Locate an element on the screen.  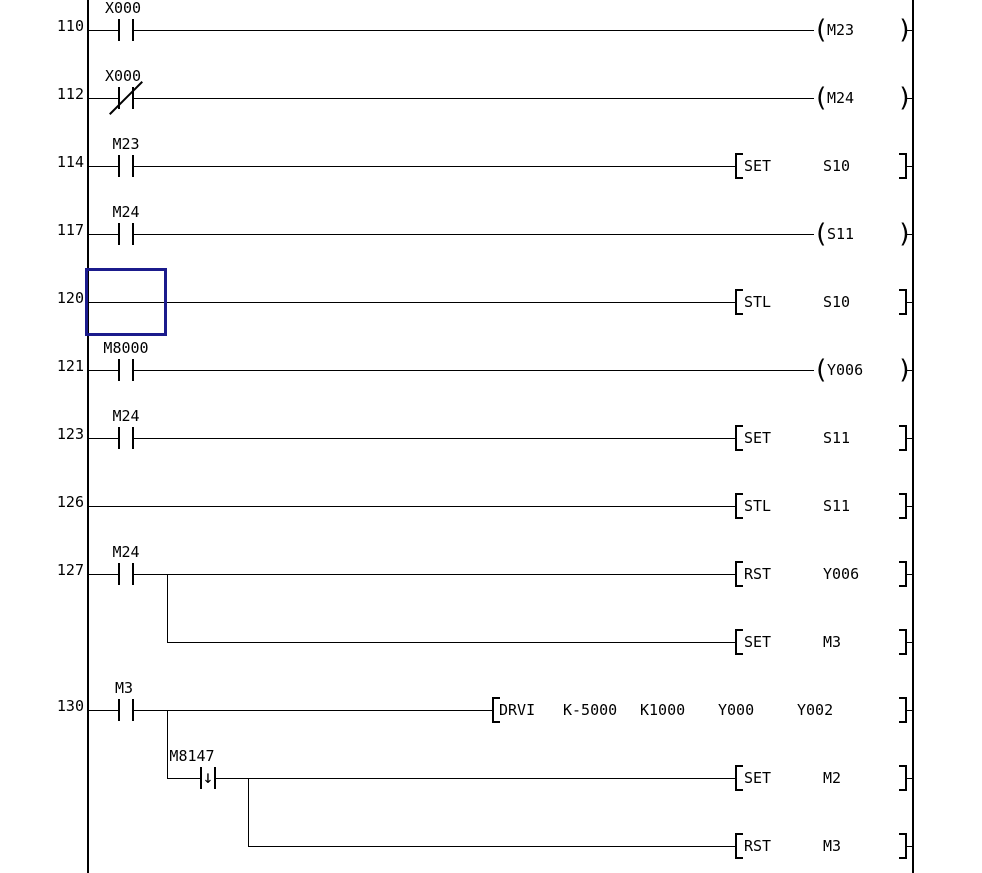
step-number: 110 is located at coordinates (70, 26).